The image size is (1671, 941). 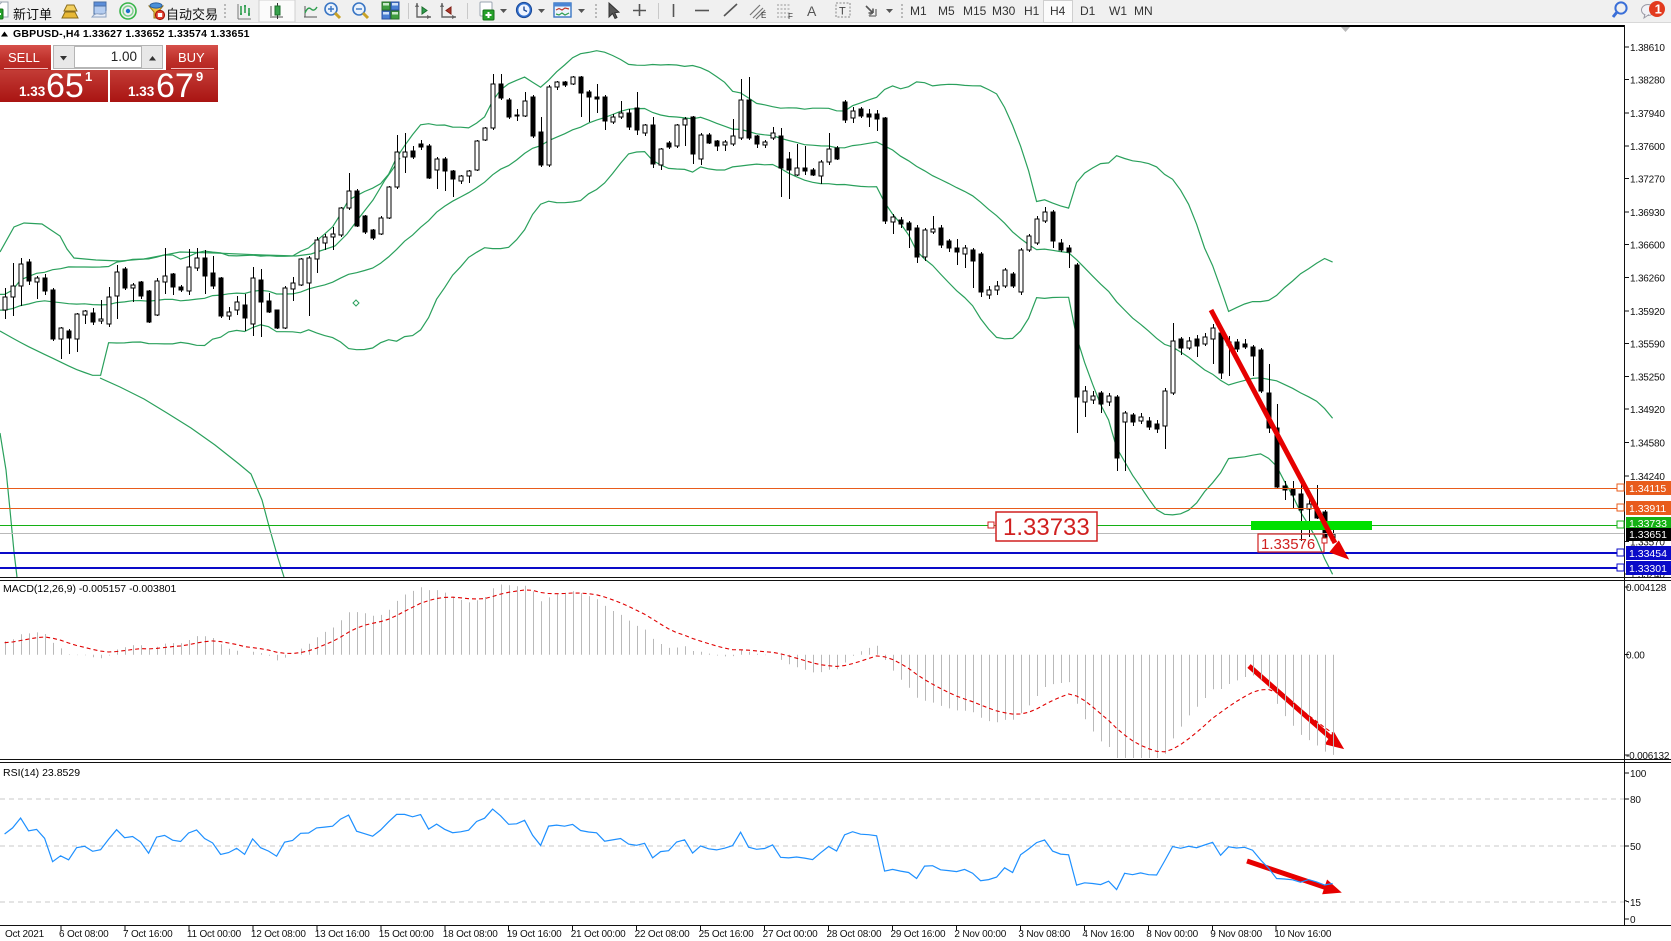 What do you see at coordinates (175, 84) in the screenshot?
I see `svg-text: 67` at bounding box center [175, 84].